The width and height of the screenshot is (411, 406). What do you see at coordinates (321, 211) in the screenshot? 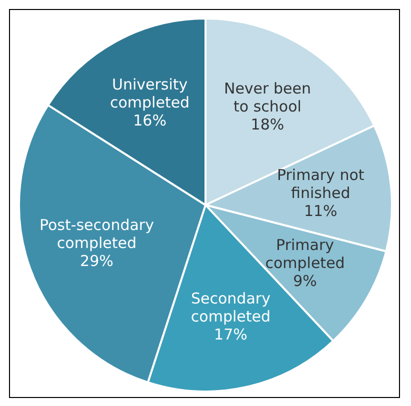
I see `data-label: 11%` at bounding box center [321, 211].